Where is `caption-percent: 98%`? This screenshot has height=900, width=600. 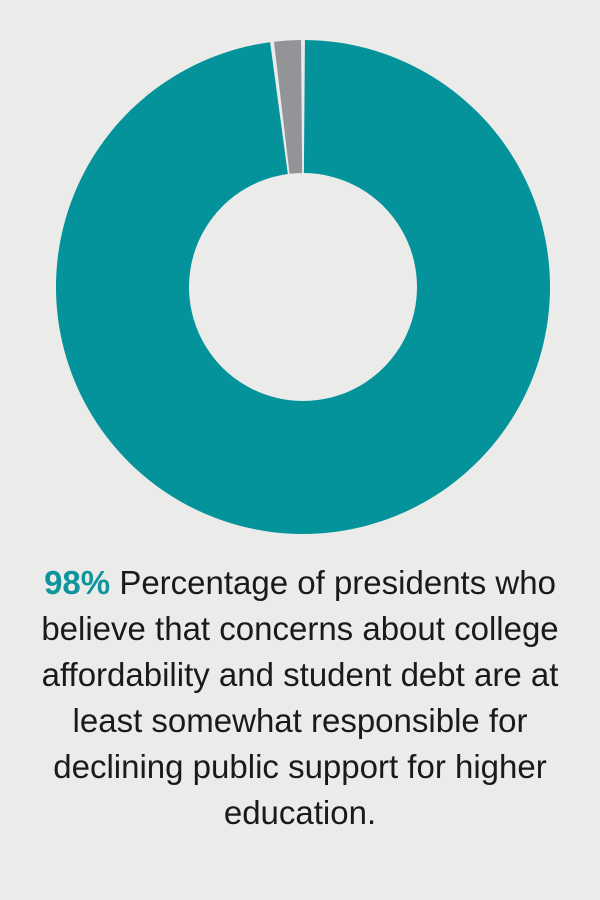
caption-percent: 98% is located at coordinates (77, 582).